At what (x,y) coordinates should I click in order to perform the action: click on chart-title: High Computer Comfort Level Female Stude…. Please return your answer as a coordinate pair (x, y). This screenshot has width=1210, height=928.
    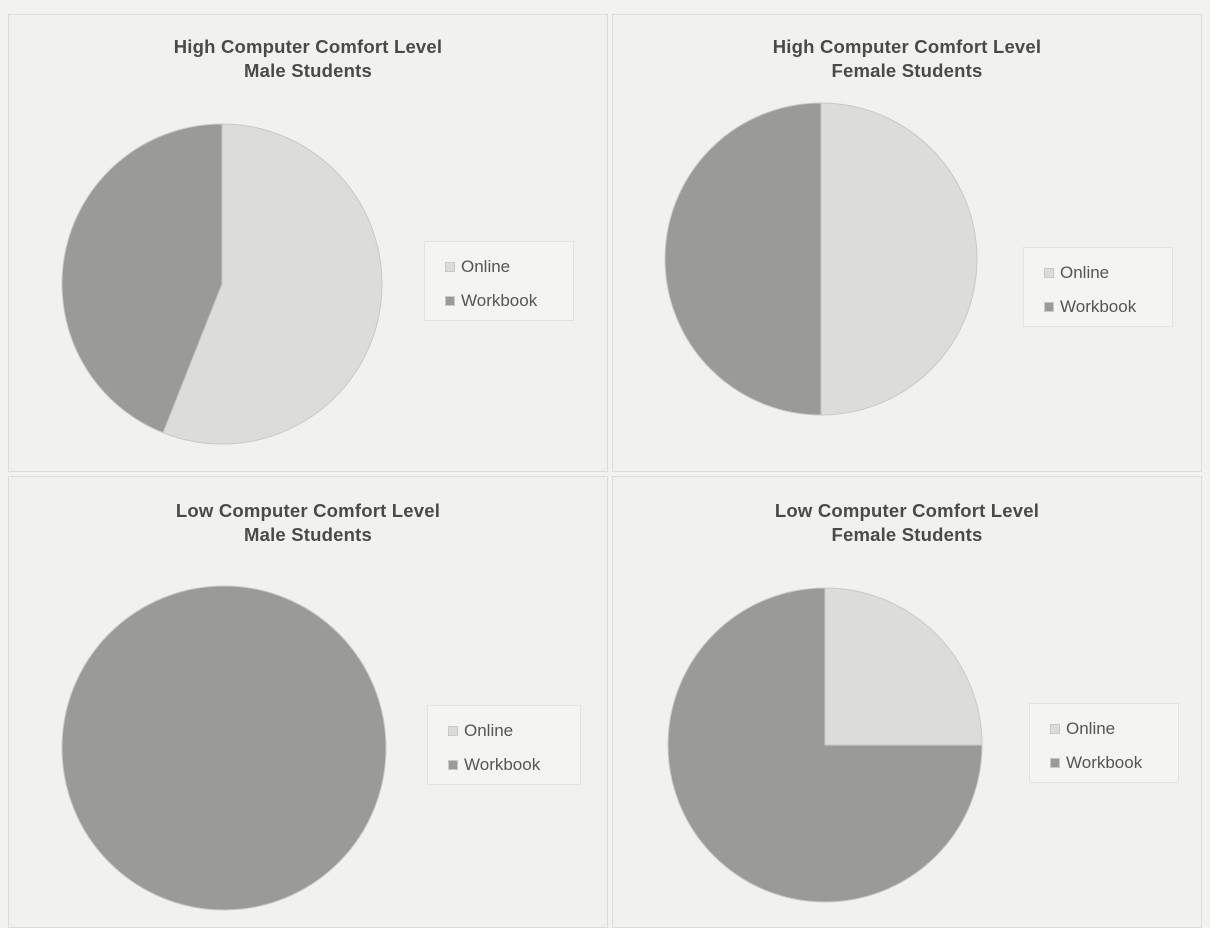
    Looking at the image, I should click on (907, 59).